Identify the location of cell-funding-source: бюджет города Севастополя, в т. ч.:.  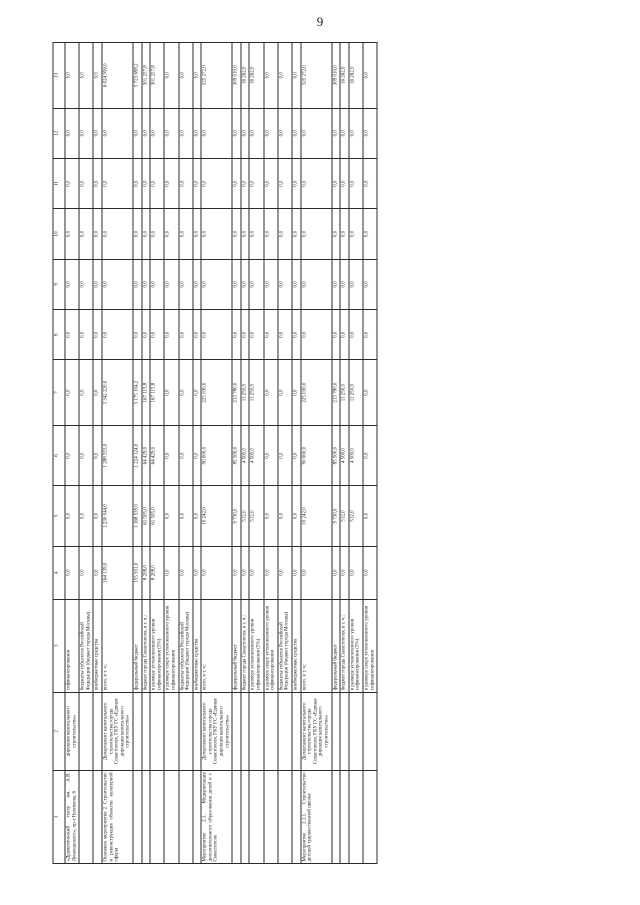
(146, 645).